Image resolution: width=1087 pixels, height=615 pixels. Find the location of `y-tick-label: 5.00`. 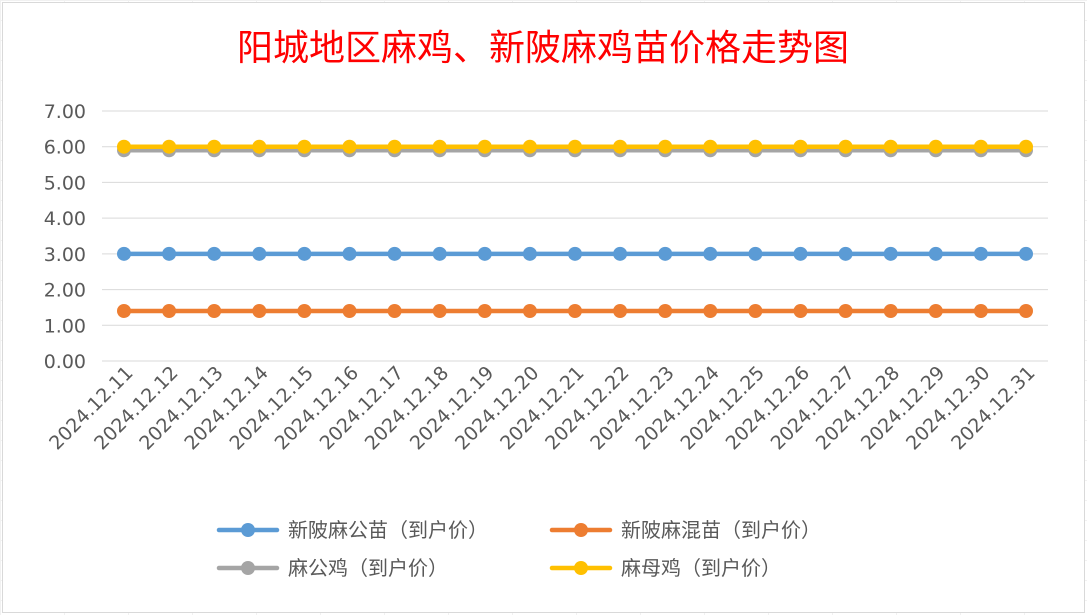

y-tick-label: 5.00 is located at coordinates (65, 183).